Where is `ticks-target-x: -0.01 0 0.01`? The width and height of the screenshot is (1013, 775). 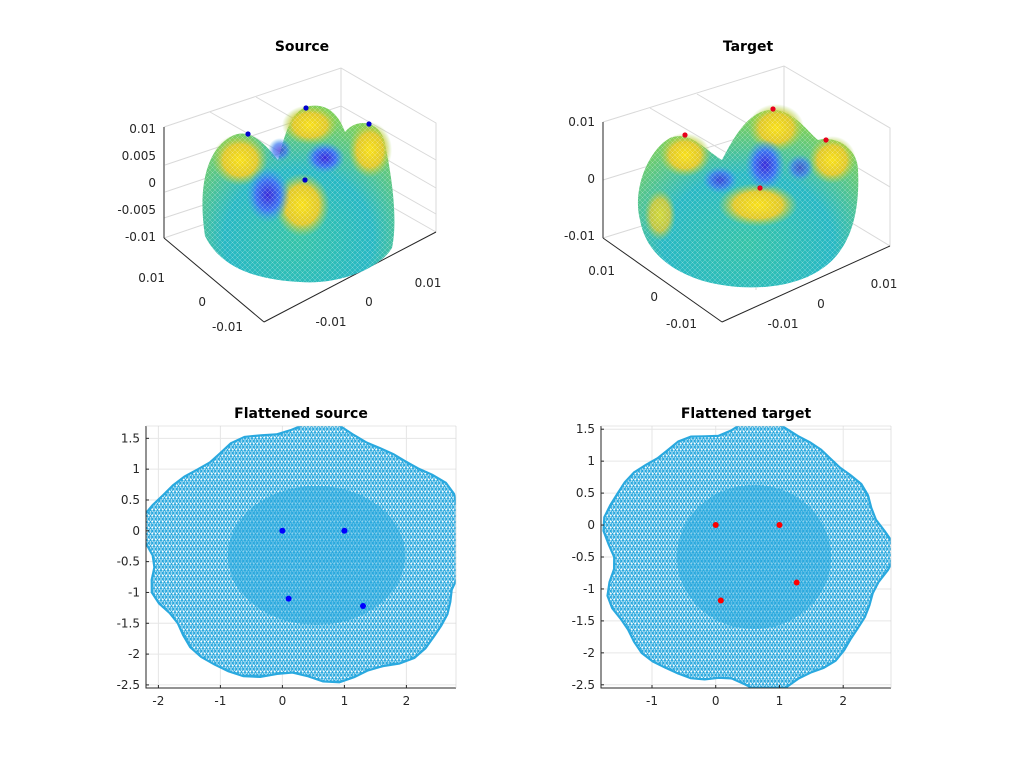 ticks-target-x: -0.01 0 0.01 is located at coordinates (832, 304).